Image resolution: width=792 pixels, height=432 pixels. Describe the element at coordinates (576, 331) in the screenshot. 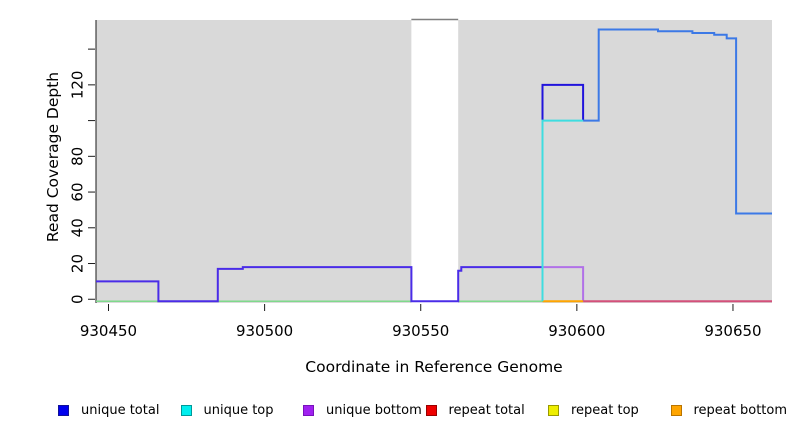

I see `x-tick-label: 930600` at that location.